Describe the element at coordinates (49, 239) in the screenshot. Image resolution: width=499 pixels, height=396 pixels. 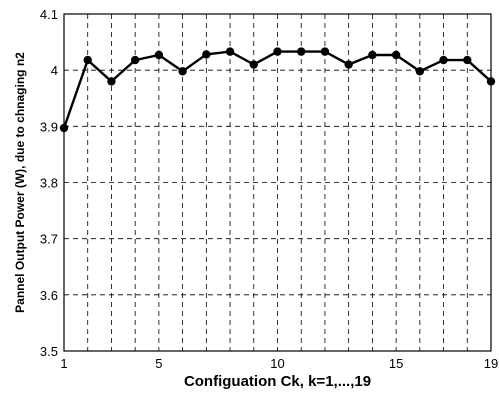
I see `y-tick-label: 3.7` at that location.